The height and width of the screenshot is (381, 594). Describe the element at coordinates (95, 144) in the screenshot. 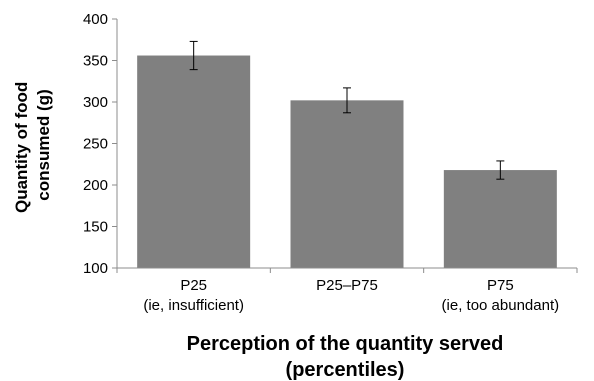

I see `y-tick-label: 250` at that location.